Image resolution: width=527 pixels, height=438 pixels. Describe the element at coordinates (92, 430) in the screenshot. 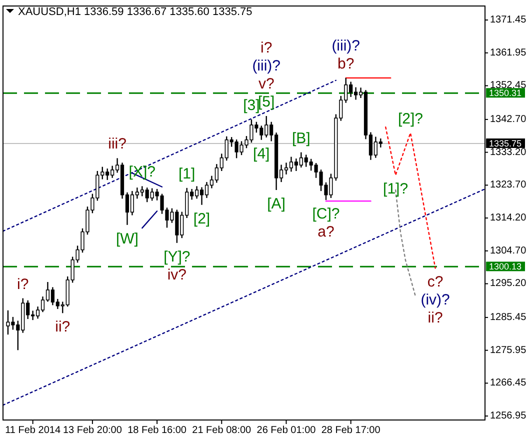

I see `x-tick-label: 13 Feb 20:00` at that location.